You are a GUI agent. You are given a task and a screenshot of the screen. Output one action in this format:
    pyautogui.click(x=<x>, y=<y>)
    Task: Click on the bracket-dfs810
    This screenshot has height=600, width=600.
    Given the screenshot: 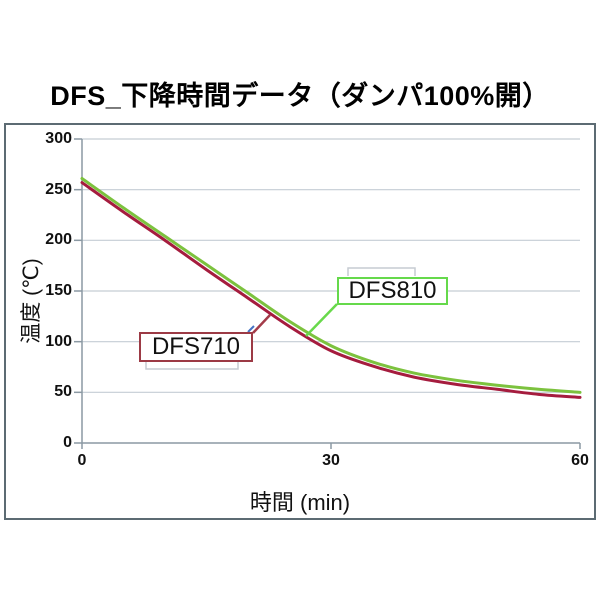 What is the action you would take?
    pyautogui.click(x=381, y=271)
    